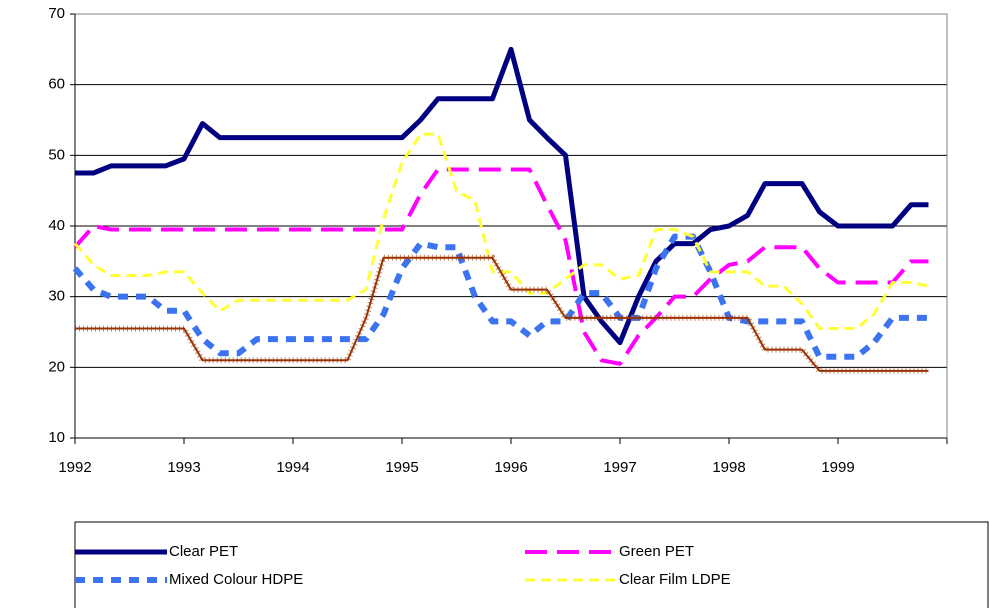  I want to click on legend-box, so click(531, 564).